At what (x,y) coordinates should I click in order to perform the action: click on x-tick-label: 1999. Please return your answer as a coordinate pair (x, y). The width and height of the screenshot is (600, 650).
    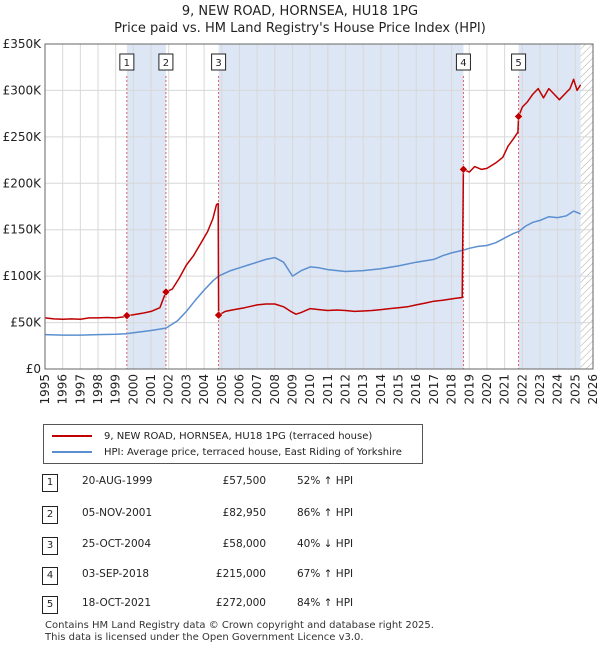
    Looking at the image, I should click on (116, 389).